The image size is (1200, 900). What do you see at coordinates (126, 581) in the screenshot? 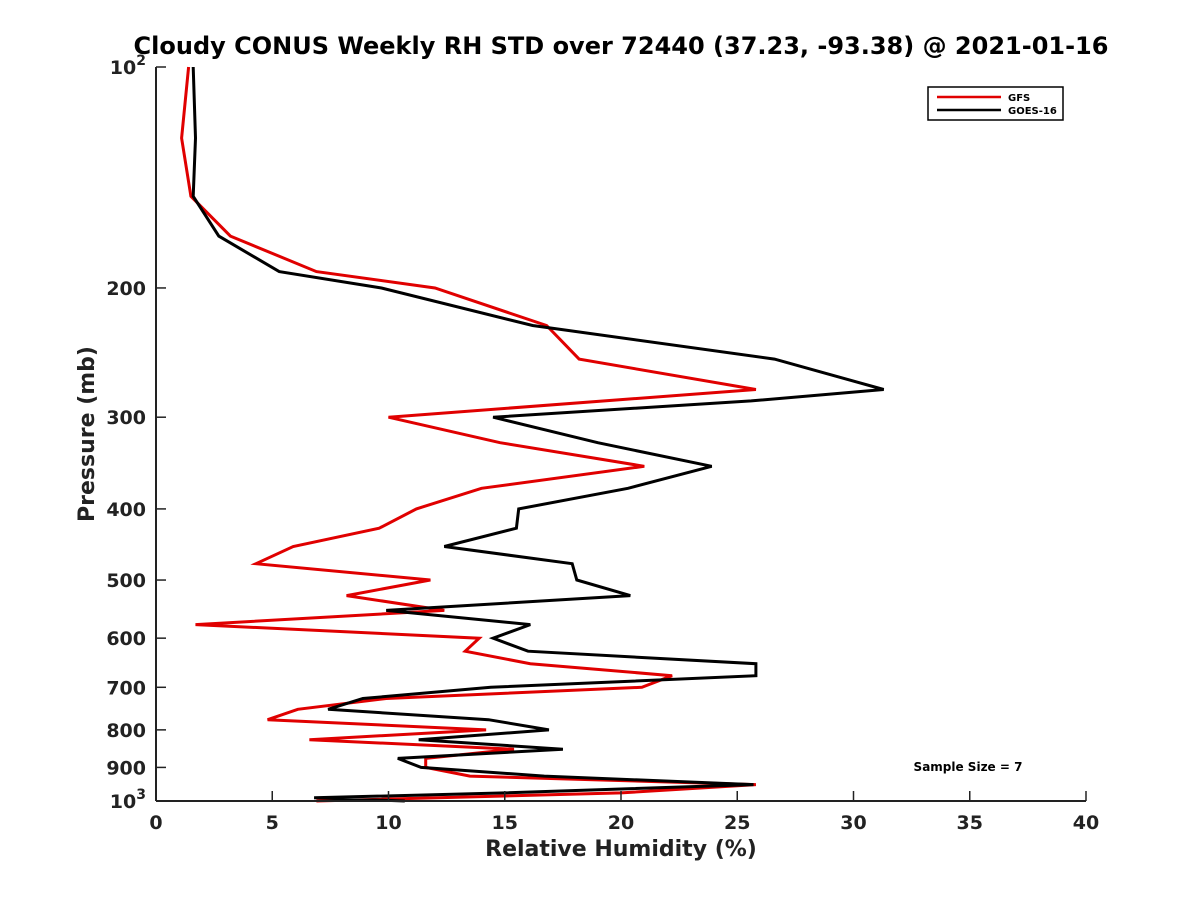
I see `y-tick-label: 500` at bounding box center [126, 581].